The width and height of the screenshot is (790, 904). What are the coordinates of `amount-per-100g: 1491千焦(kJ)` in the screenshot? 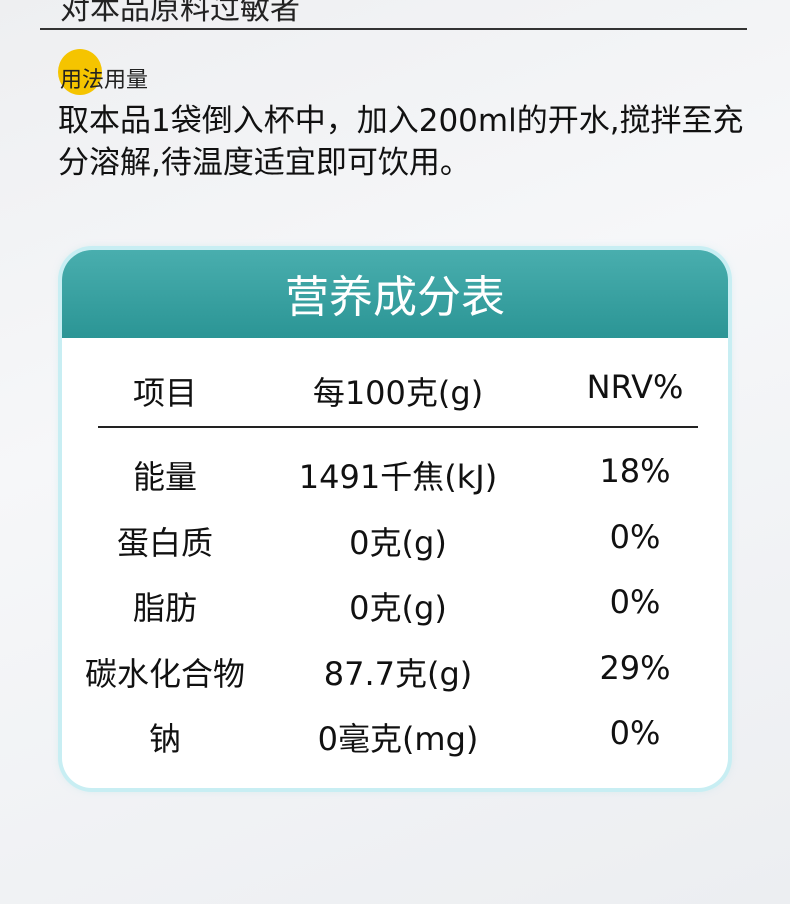 It's located at (398, 477).